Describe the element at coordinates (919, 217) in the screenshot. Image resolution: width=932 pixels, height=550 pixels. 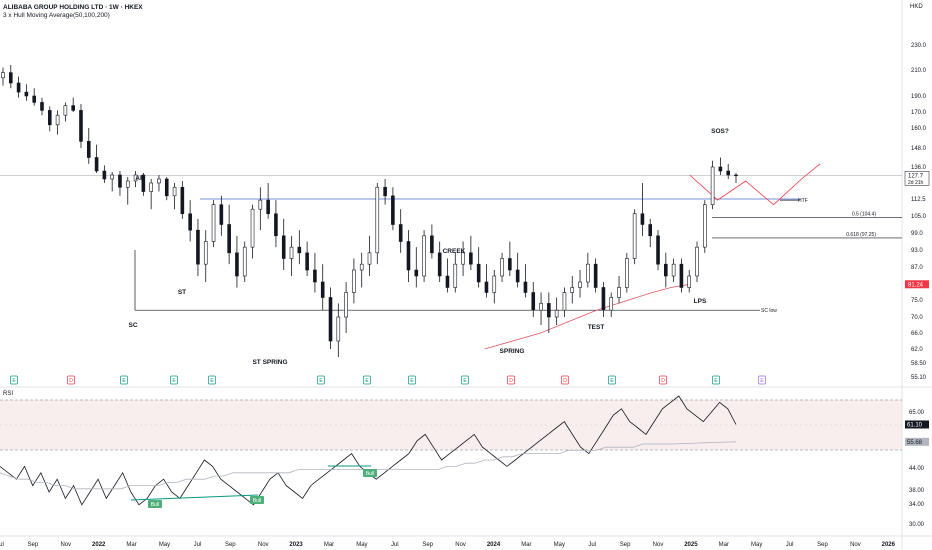
I see `price-axis-tick: 105.0` at that location.